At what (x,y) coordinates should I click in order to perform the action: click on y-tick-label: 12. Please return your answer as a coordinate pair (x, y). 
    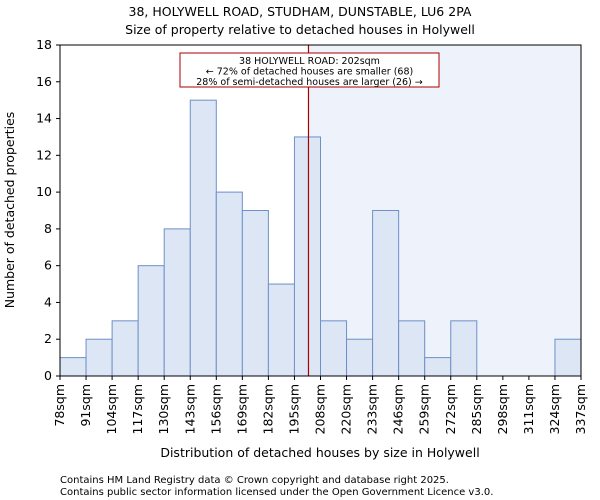
    Looking at the image, I should click on (44, 154).